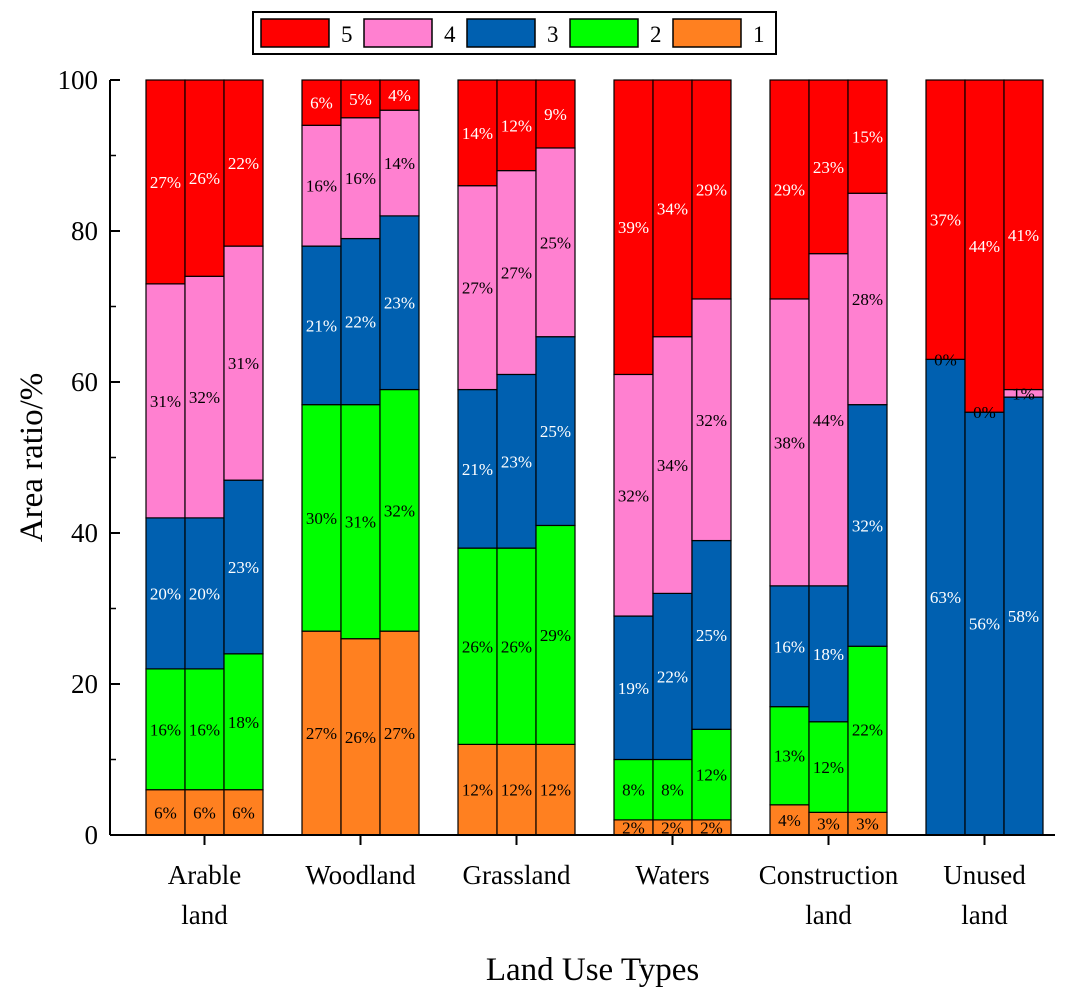  What do you see at coordinates (204, 875) in the screenshot?
I see `x-category-label: Arable` at bounding box center [204, 875].